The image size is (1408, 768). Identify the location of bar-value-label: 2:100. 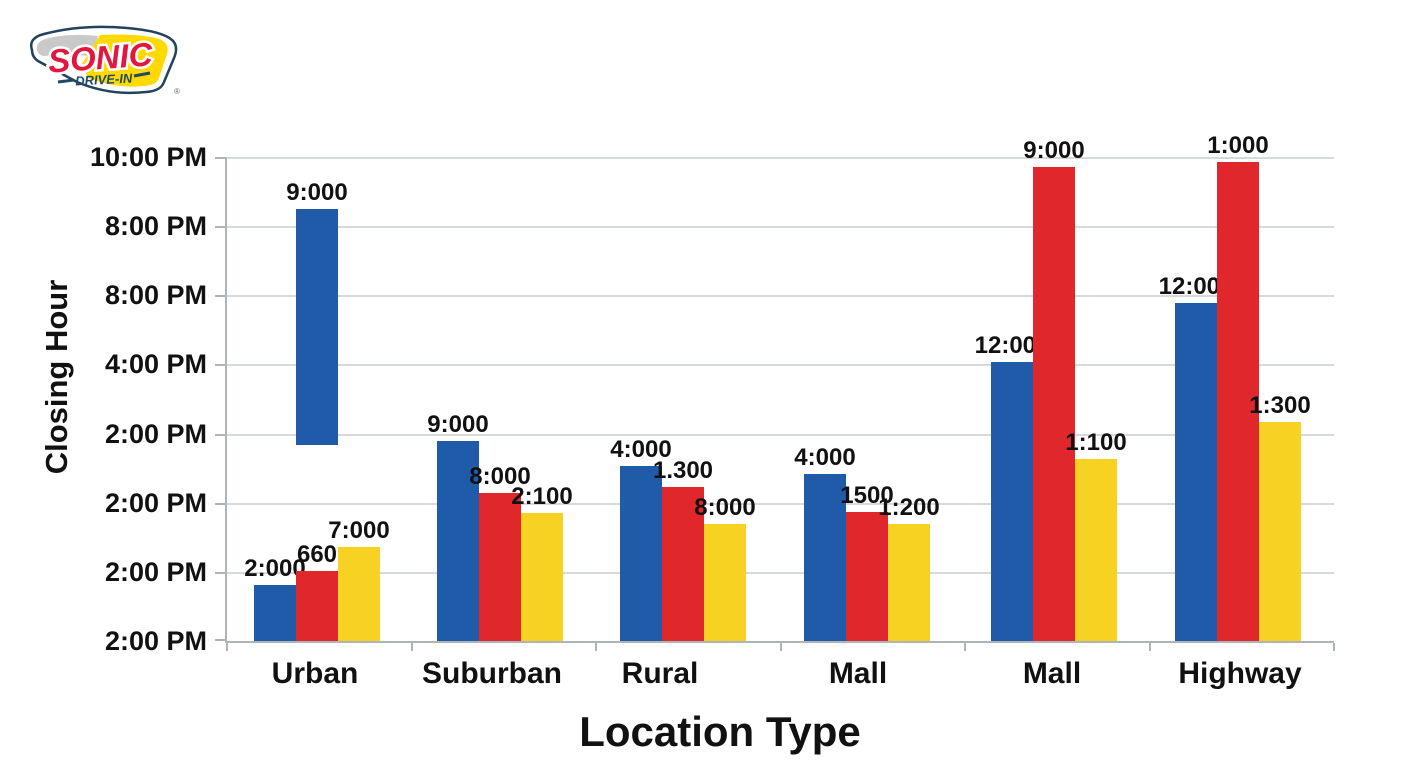
(542, 496).